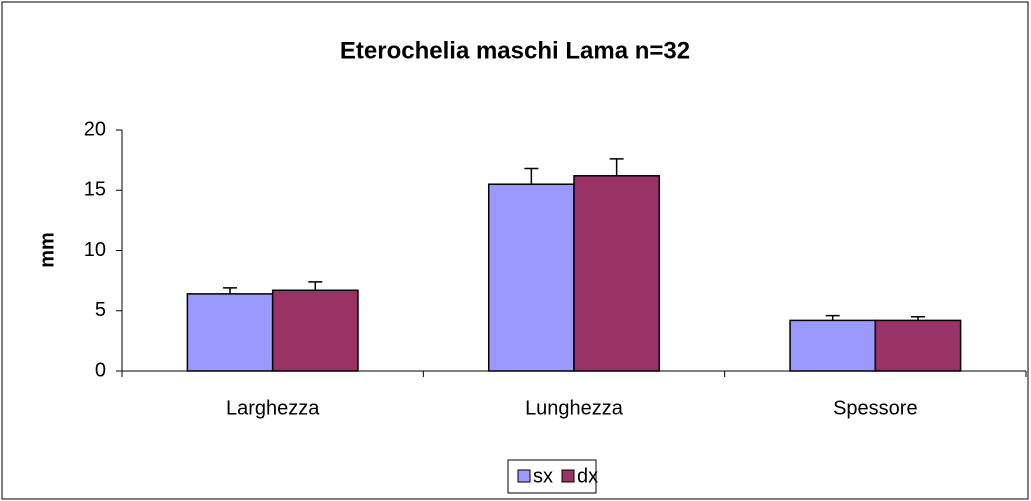  What do you see at coordinates (100, 370) in the screenshot?
I see `y-tick-label: 0` at bounding box center [100, 370].